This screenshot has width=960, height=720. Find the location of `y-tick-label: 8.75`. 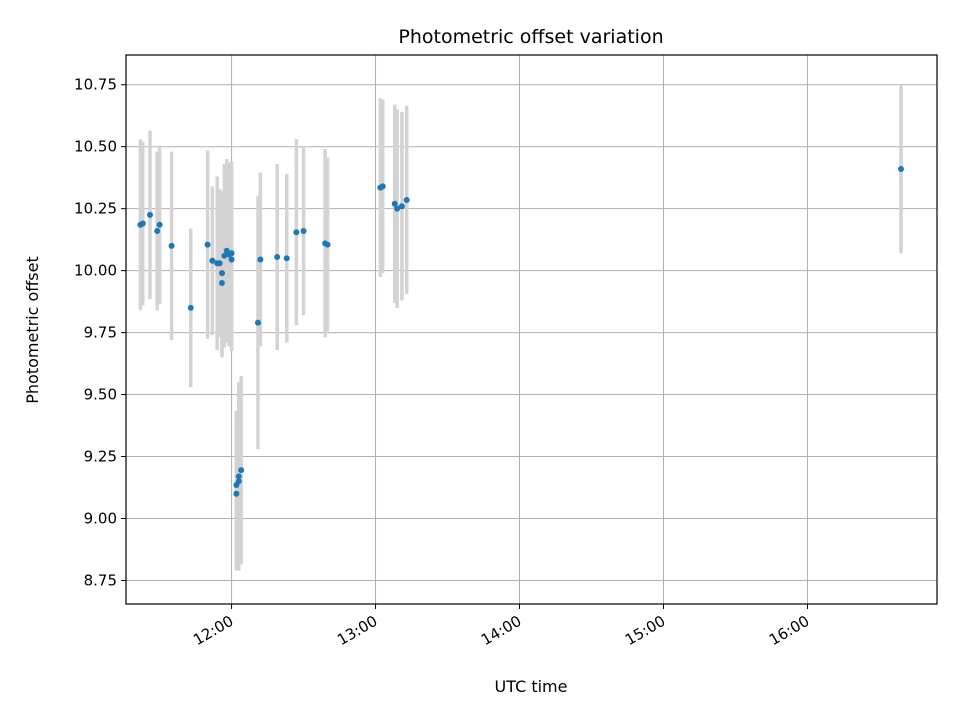

y-tick-label: 8.75 is located at coordinates (100, 580).